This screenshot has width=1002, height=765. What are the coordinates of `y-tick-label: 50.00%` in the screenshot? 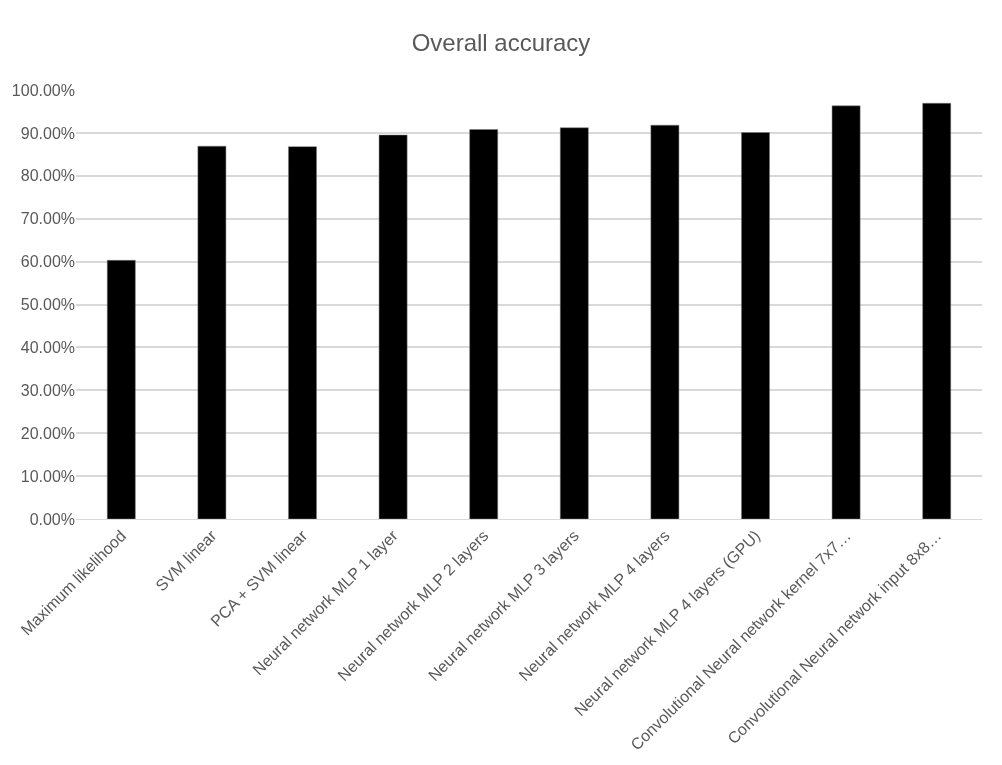 It's located at (47, 305).